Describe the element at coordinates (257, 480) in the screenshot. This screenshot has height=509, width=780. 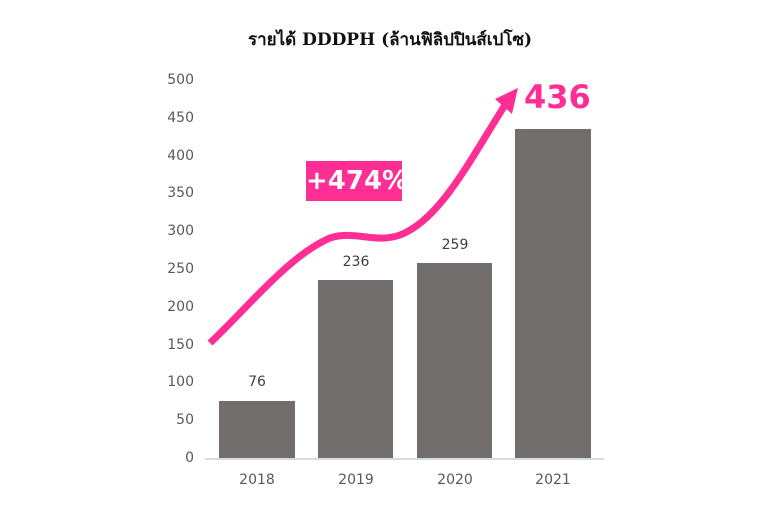
I see `x-tick: 2018` at that location.